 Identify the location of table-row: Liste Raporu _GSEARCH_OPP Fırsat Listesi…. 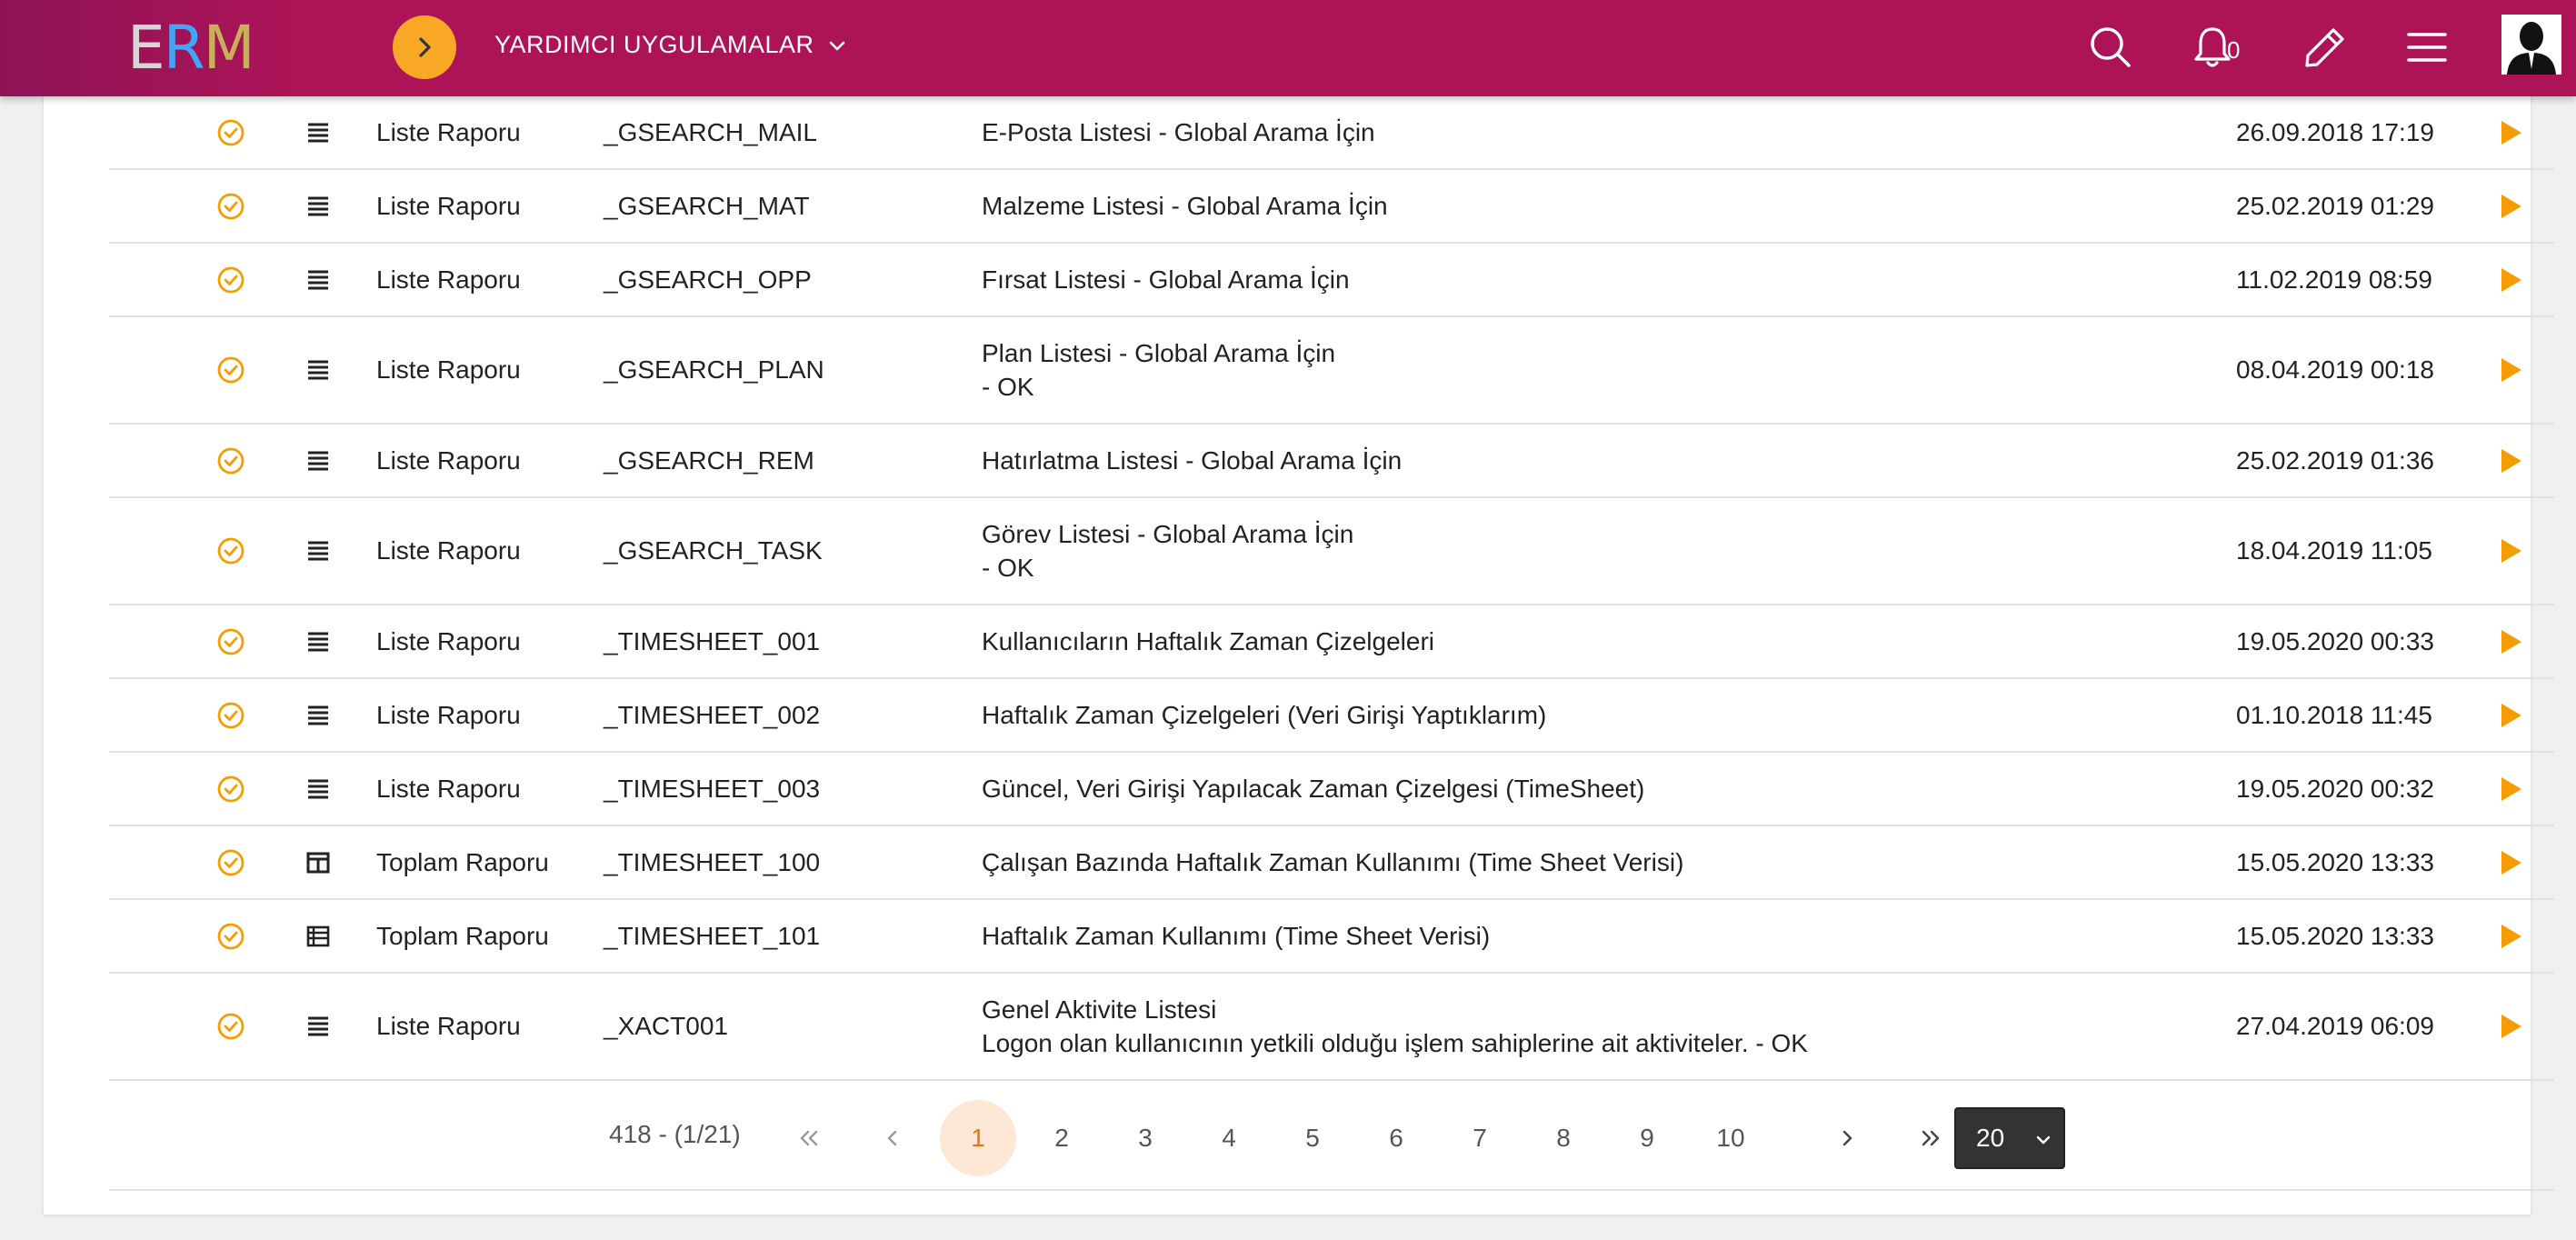
(1331, 280).